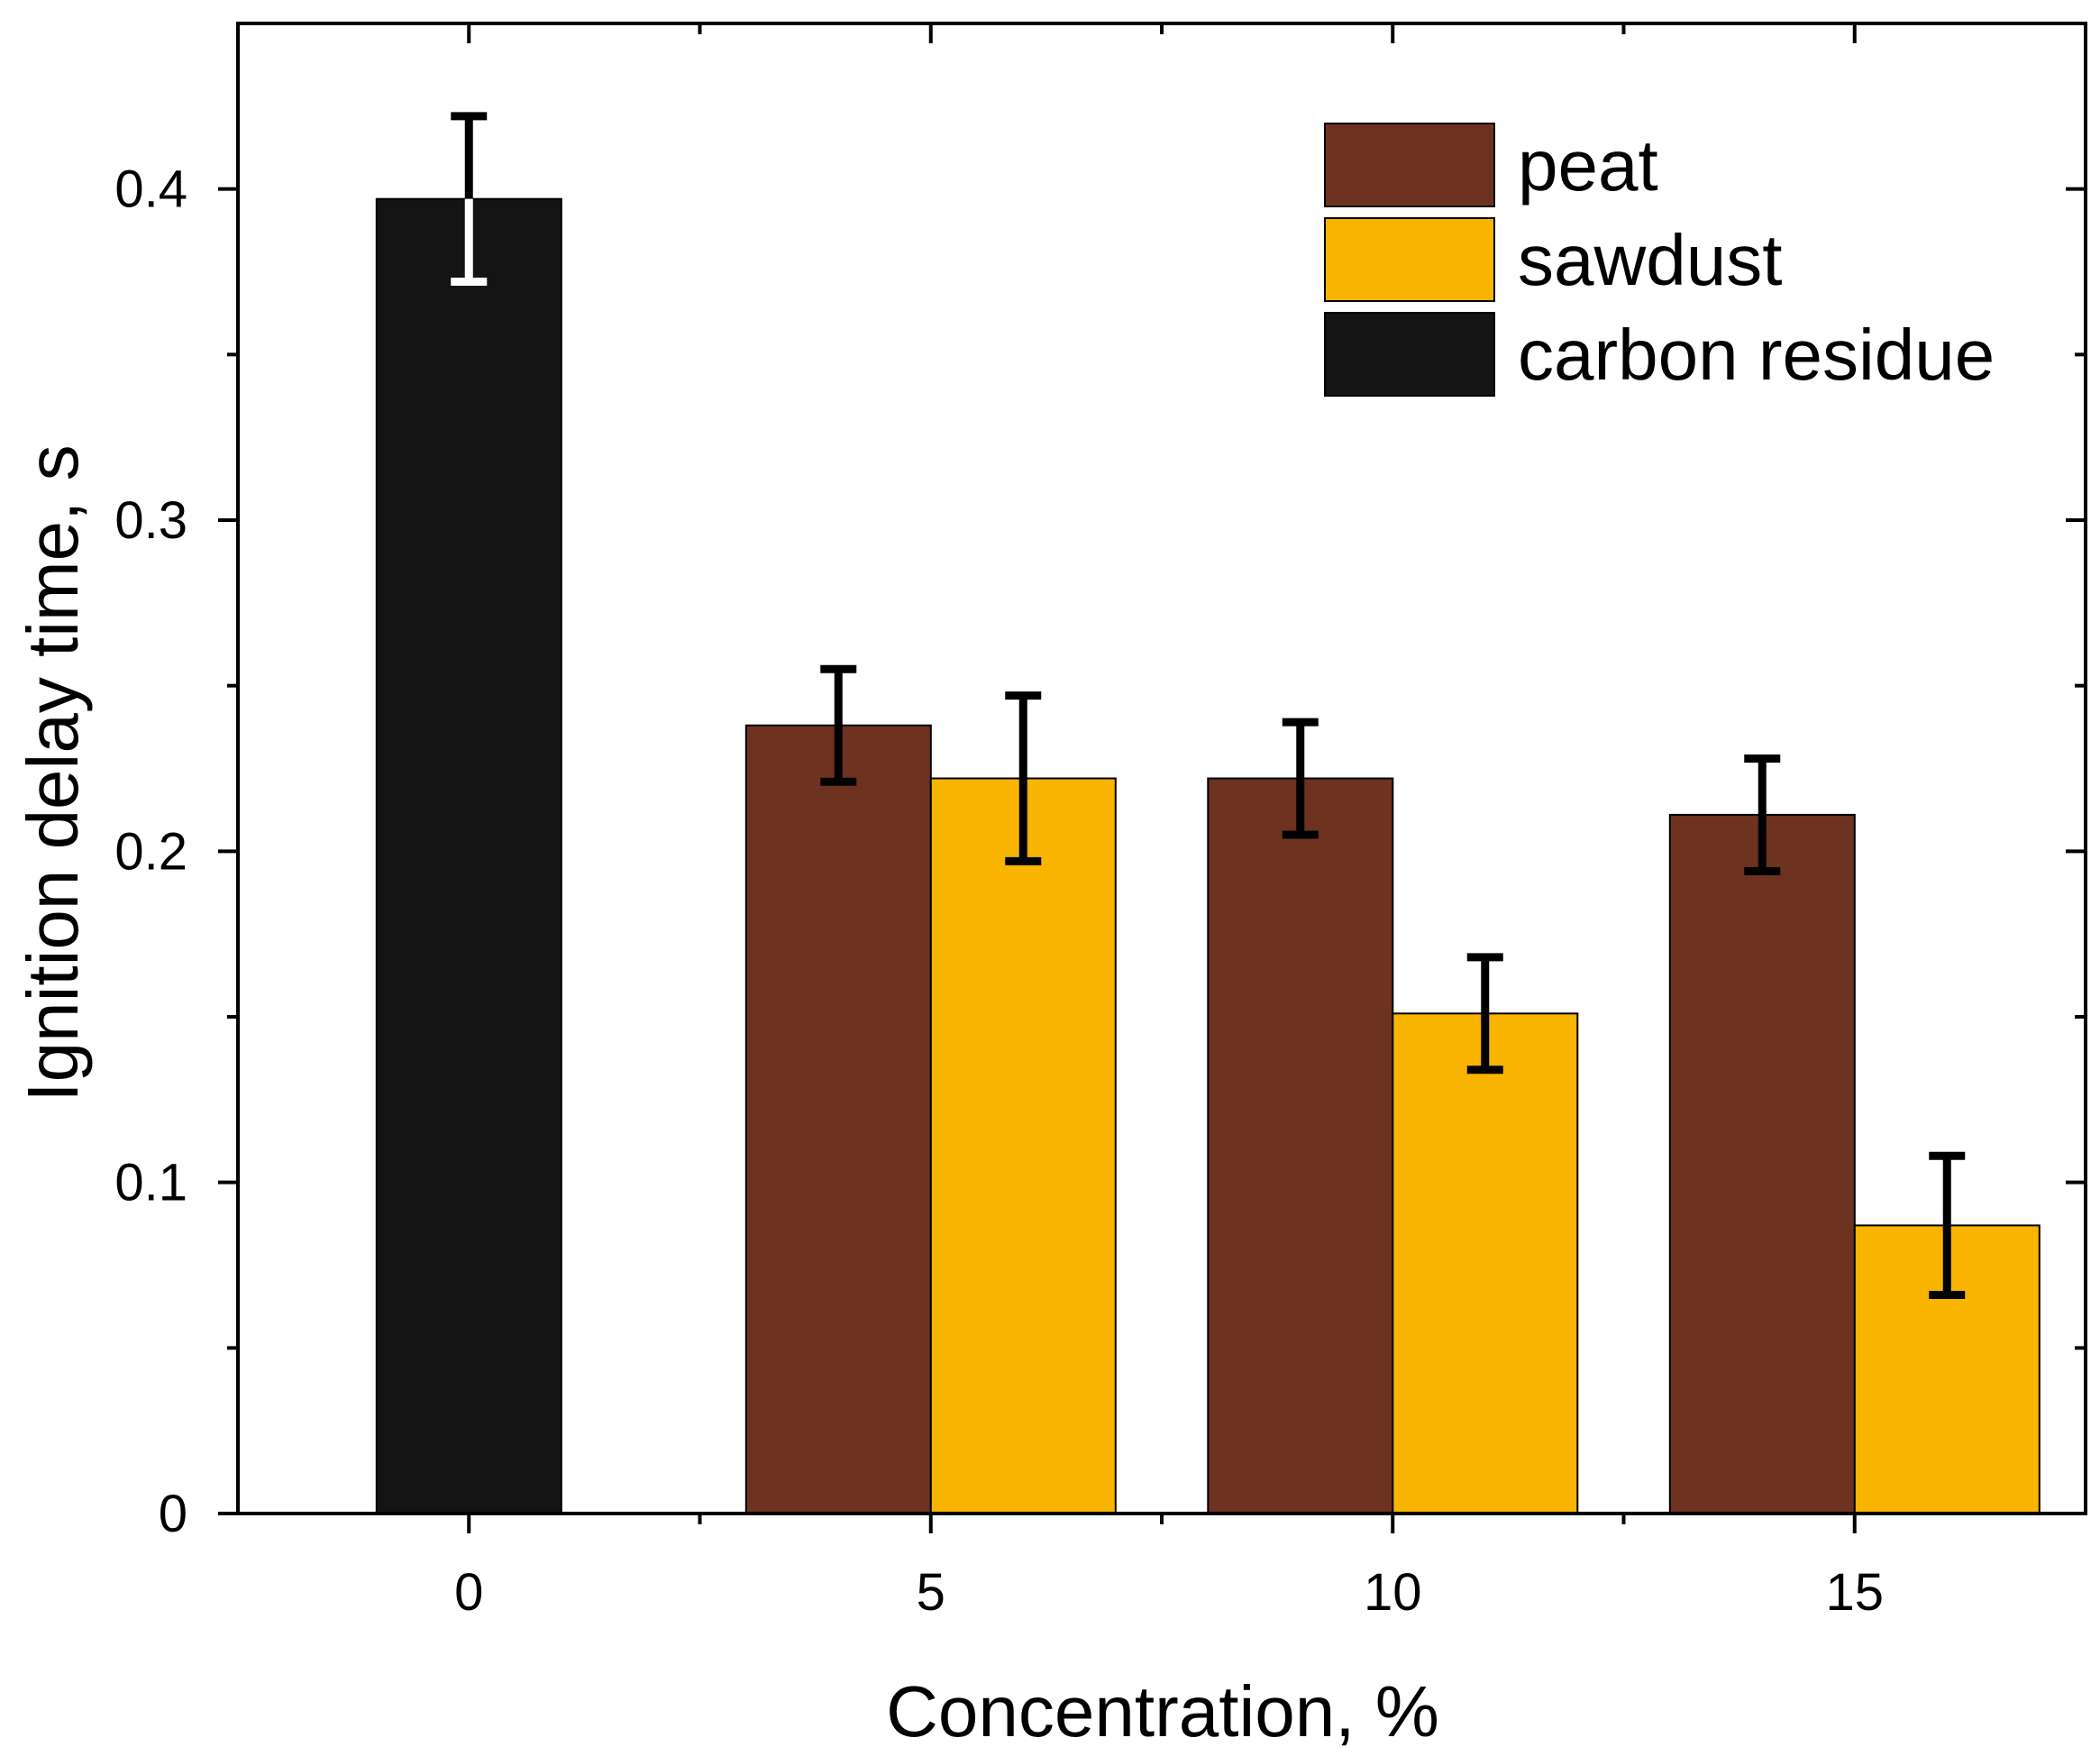  I want to click on y-tick-label: 0.3, so click(151, 520).